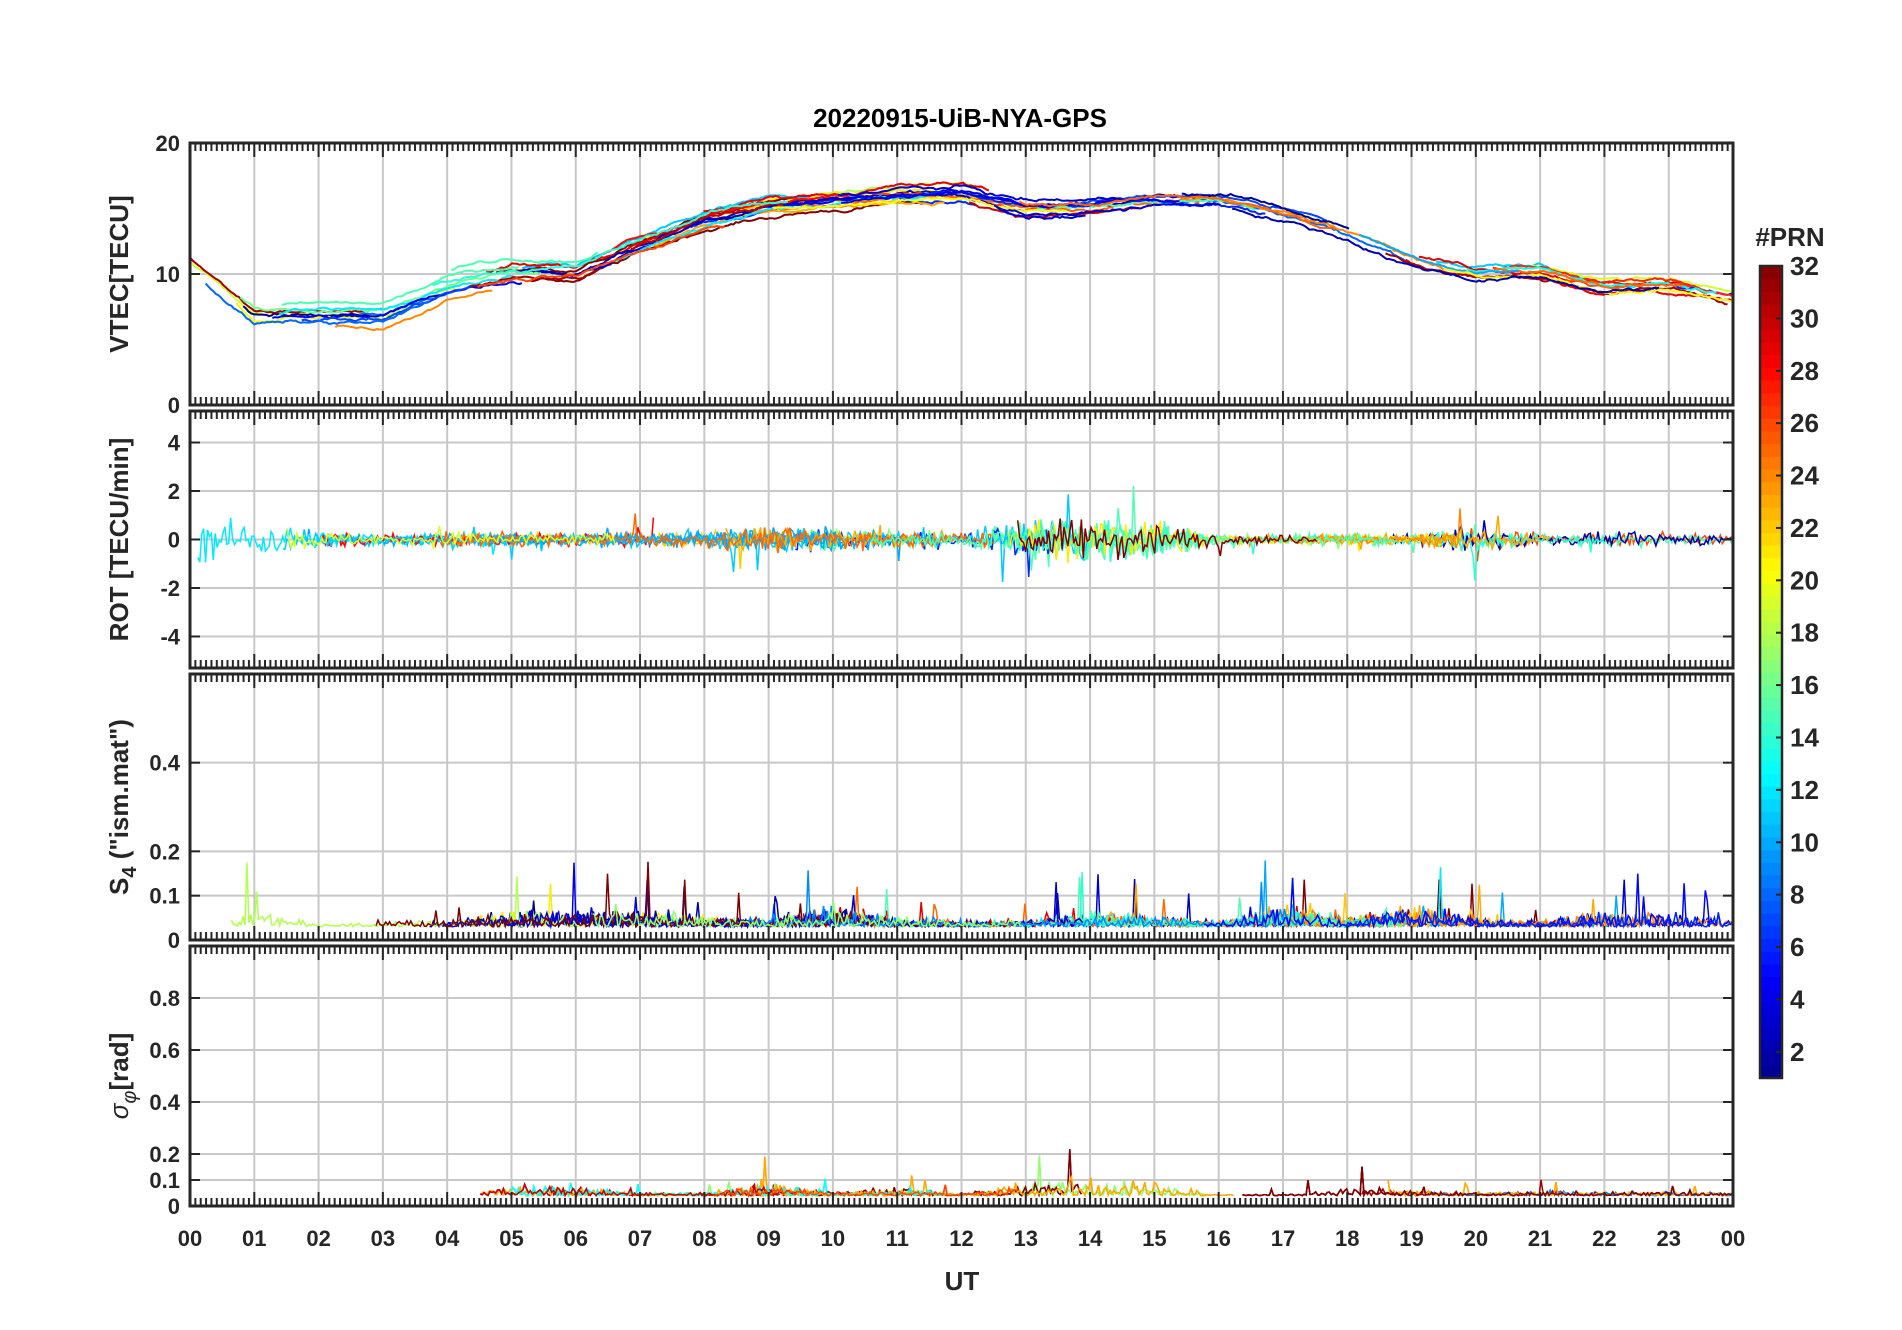  I want to click on x-tick-label: 18, so click(1347, 1238).